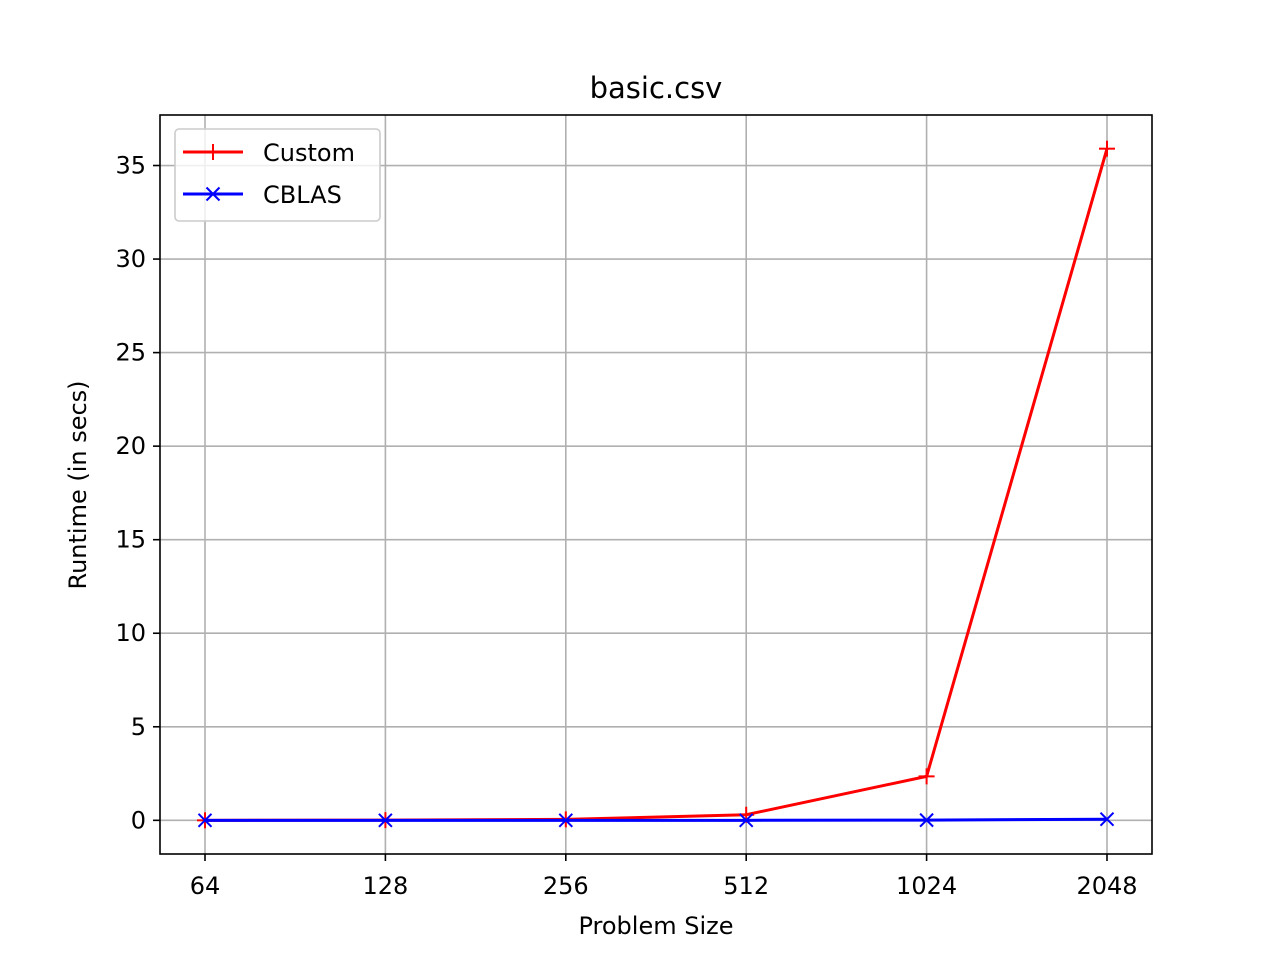 The image size is (1280, 960). I want to click on x-axis-label: Problem Size, so click(655, 926).